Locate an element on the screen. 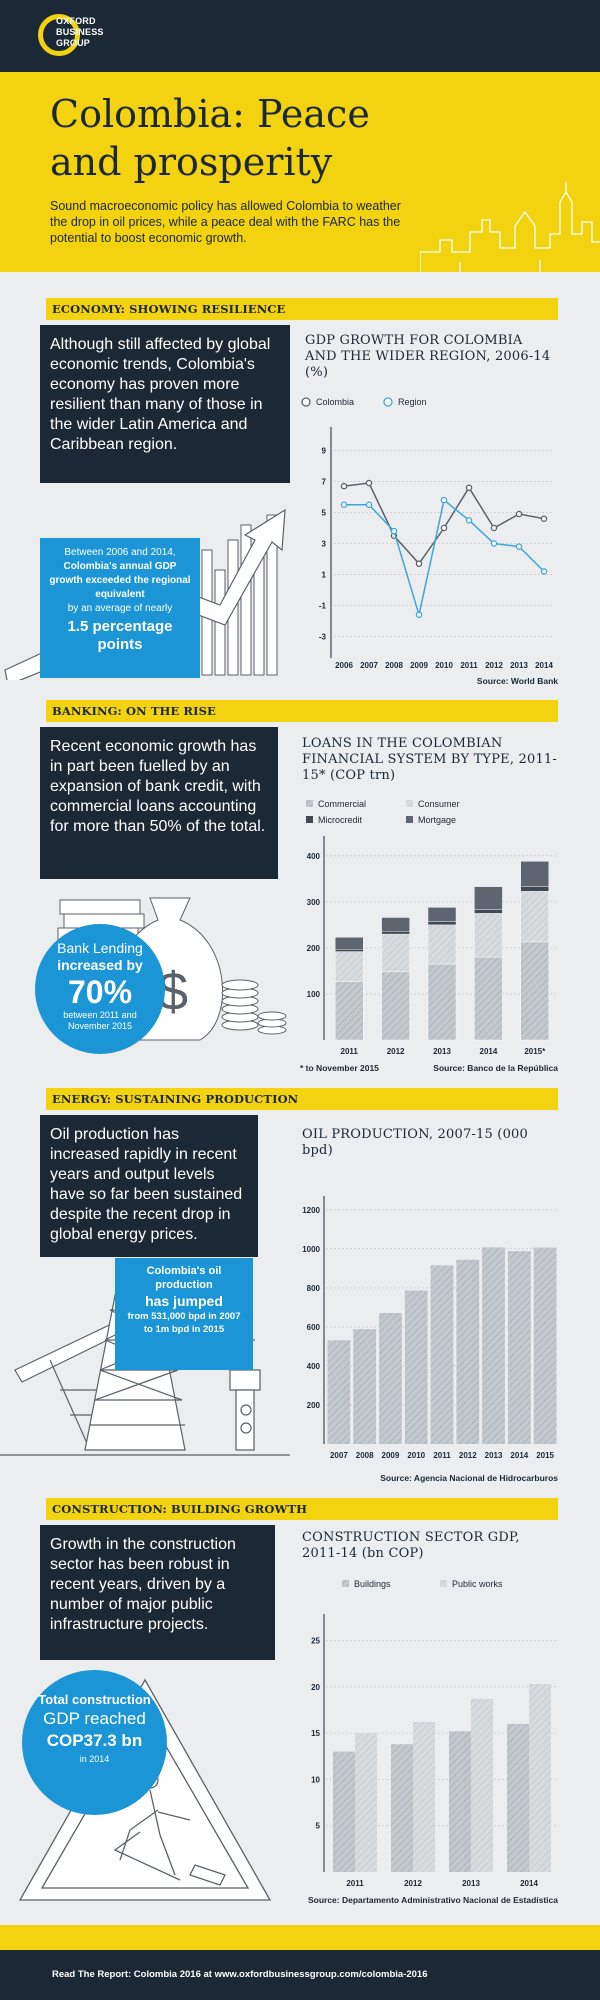 Image resolution: width=600 pixels, height=2000 pixels. series-line-colombia is located at coordinates (444, 523).